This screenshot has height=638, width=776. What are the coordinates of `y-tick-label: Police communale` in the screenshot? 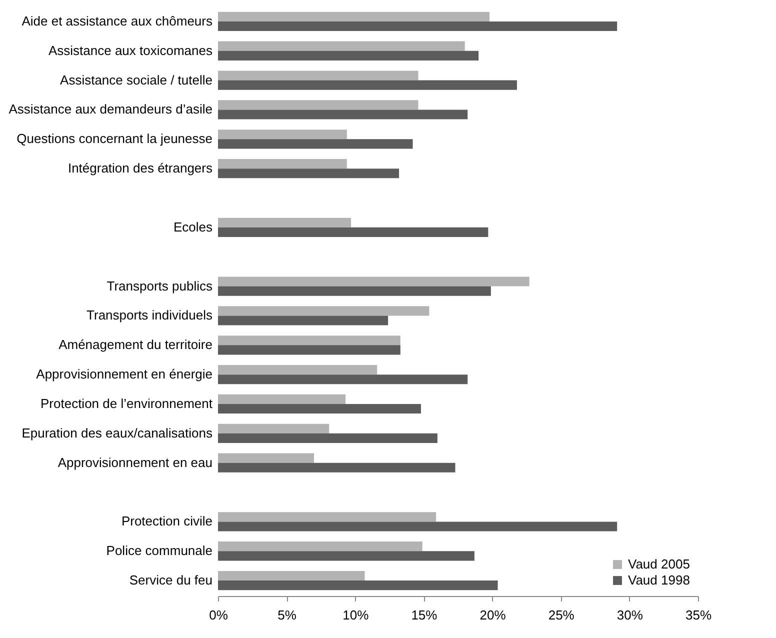 It's located at (159, 550).